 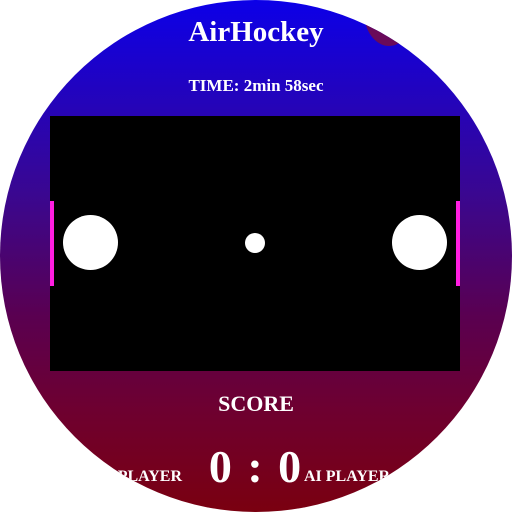 I want to click on ai-mallet, so click(x=419, y=242).